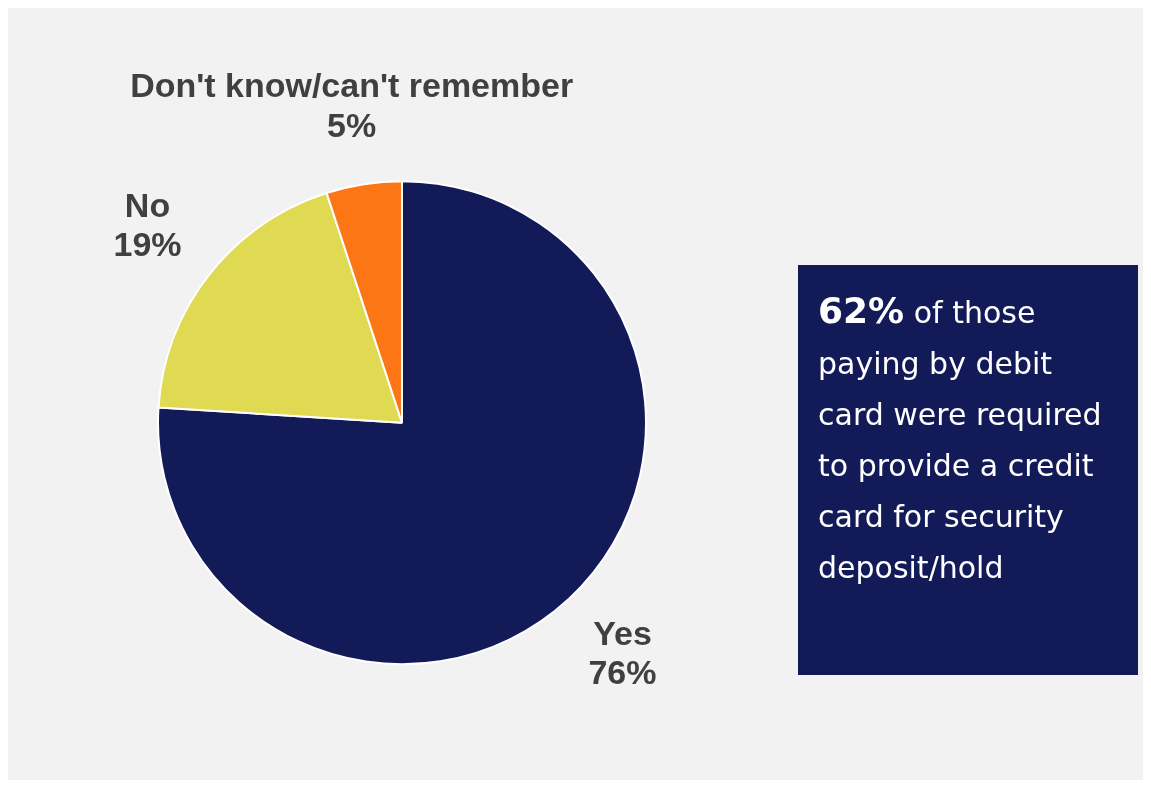 This screenshot has height=788, width=1151. What do you see at coordinates (352, 125) in the screenshot?
I see `data-label: 5%` at bounding box center [352, 125].